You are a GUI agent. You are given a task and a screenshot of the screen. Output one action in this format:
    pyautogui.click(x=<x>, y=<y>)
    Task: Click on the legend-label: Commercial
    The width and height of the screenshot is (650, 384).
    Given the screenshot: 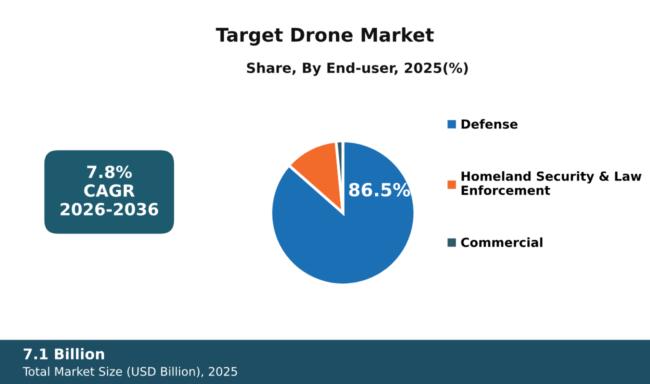 What is the action you would take?
    pyautogui.click(x=501, y=242)
    